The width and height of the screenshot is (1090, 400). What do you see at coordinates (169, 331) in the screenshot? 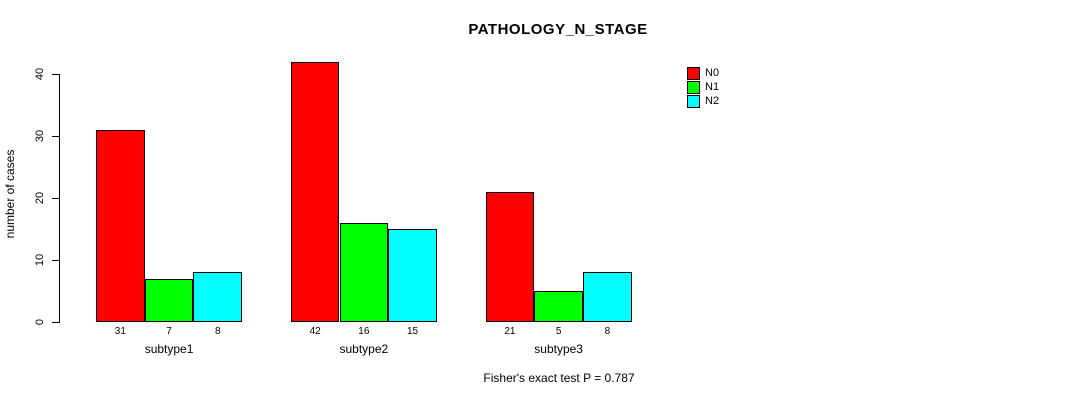
I see `bar-value-label-subtype1-N1: 7` at bounding box center [169, 331].